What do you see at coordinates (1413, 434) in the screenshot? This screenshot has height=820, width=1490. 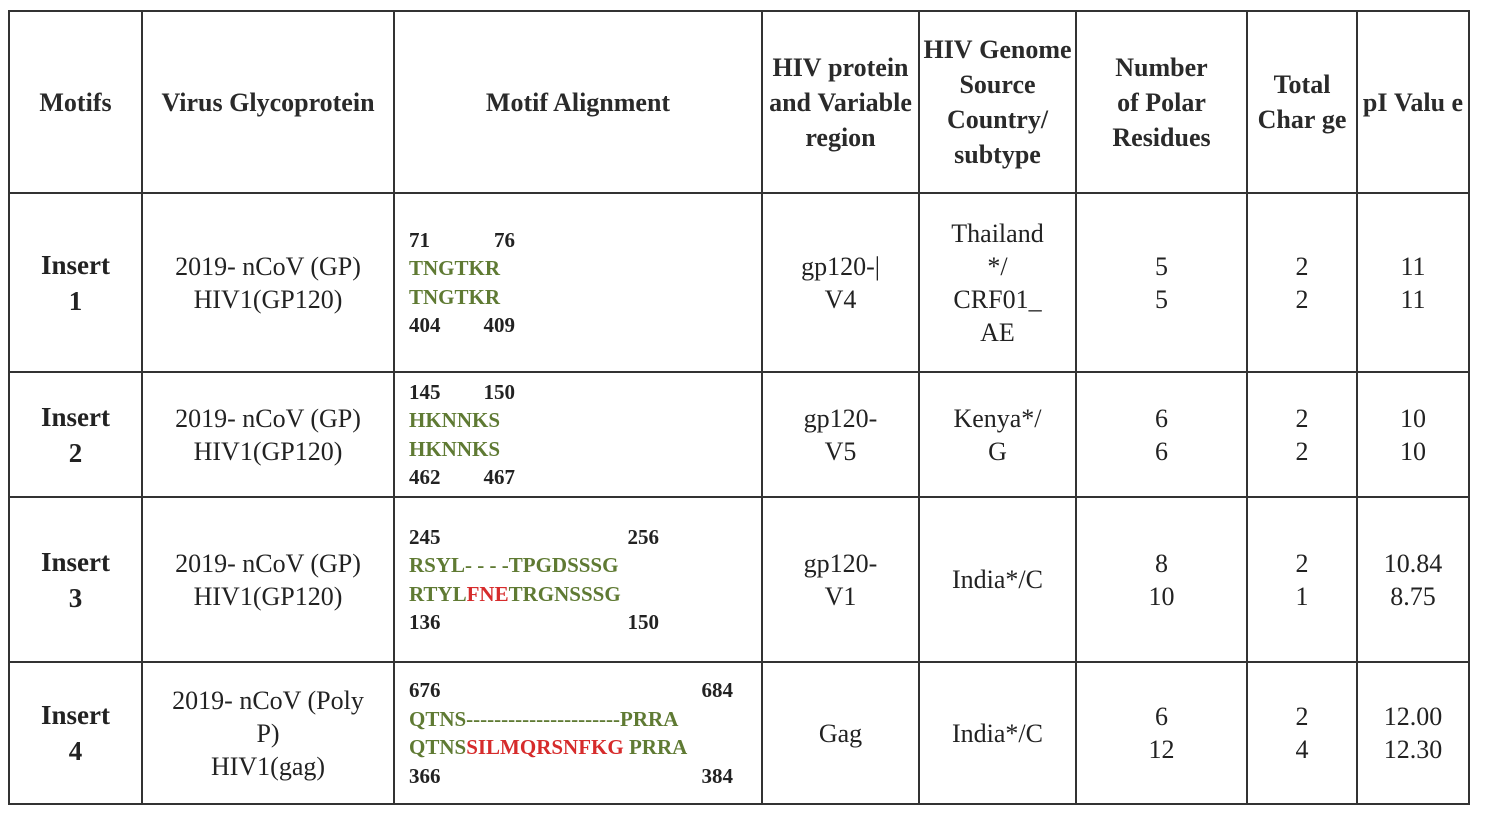 I see `pi-value-cell: 10 10` at bounding box center [1413, 434].